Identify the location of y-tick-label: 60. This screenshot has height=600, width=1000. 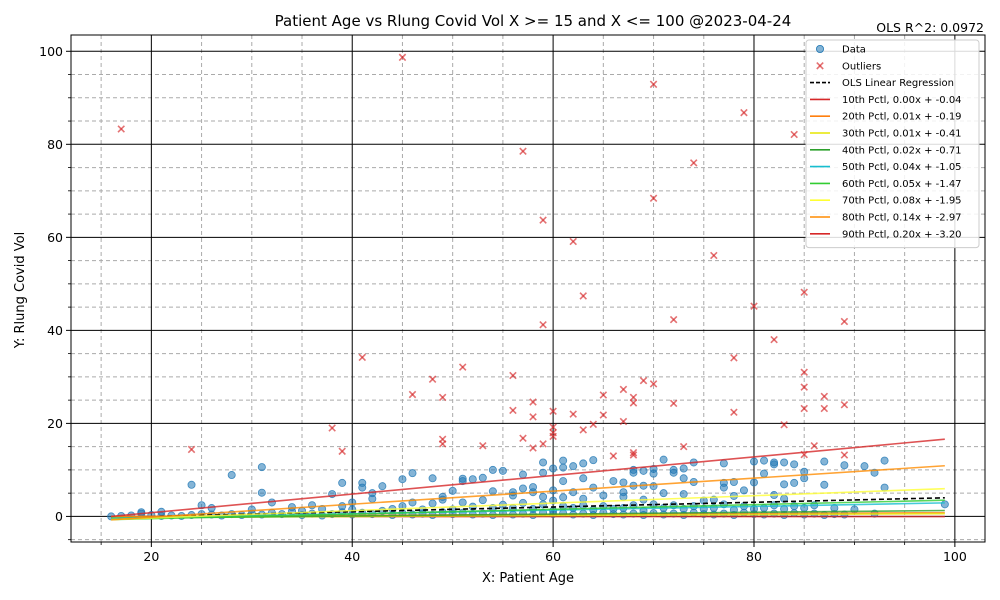
(55, 237).